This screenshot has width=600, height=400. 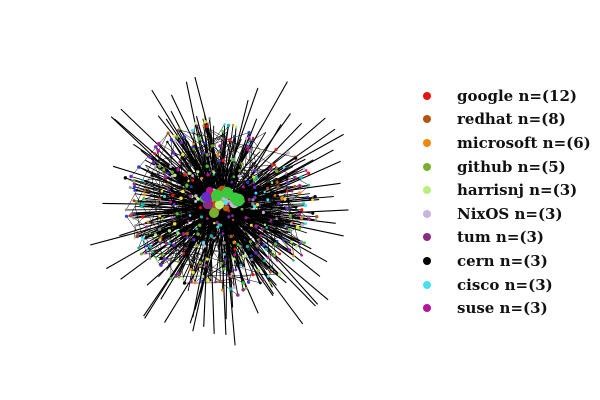 I want to click on legend-label-suse: suse n=(3), so click(x=502, y=308).